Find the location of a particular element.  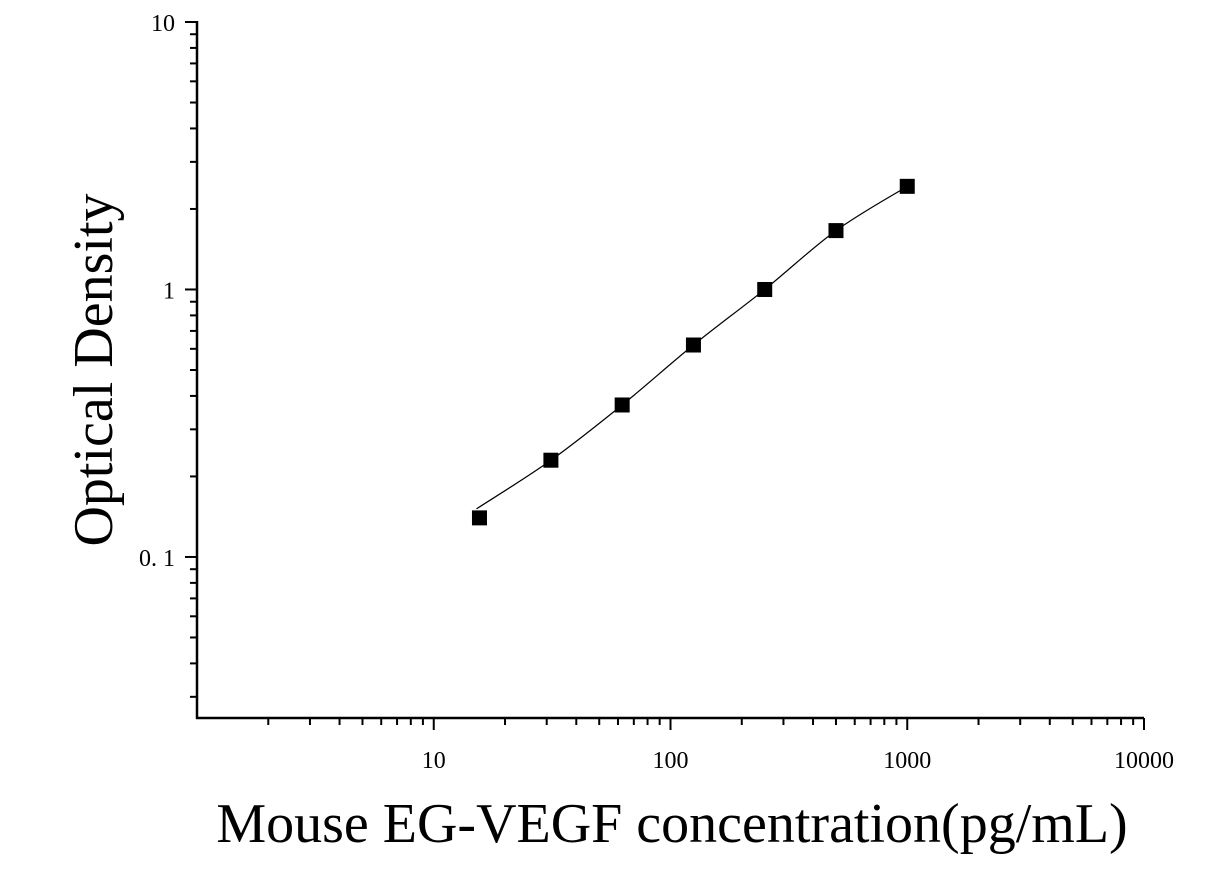

x-tick-label: 10 is located at coordinates (434, 761).